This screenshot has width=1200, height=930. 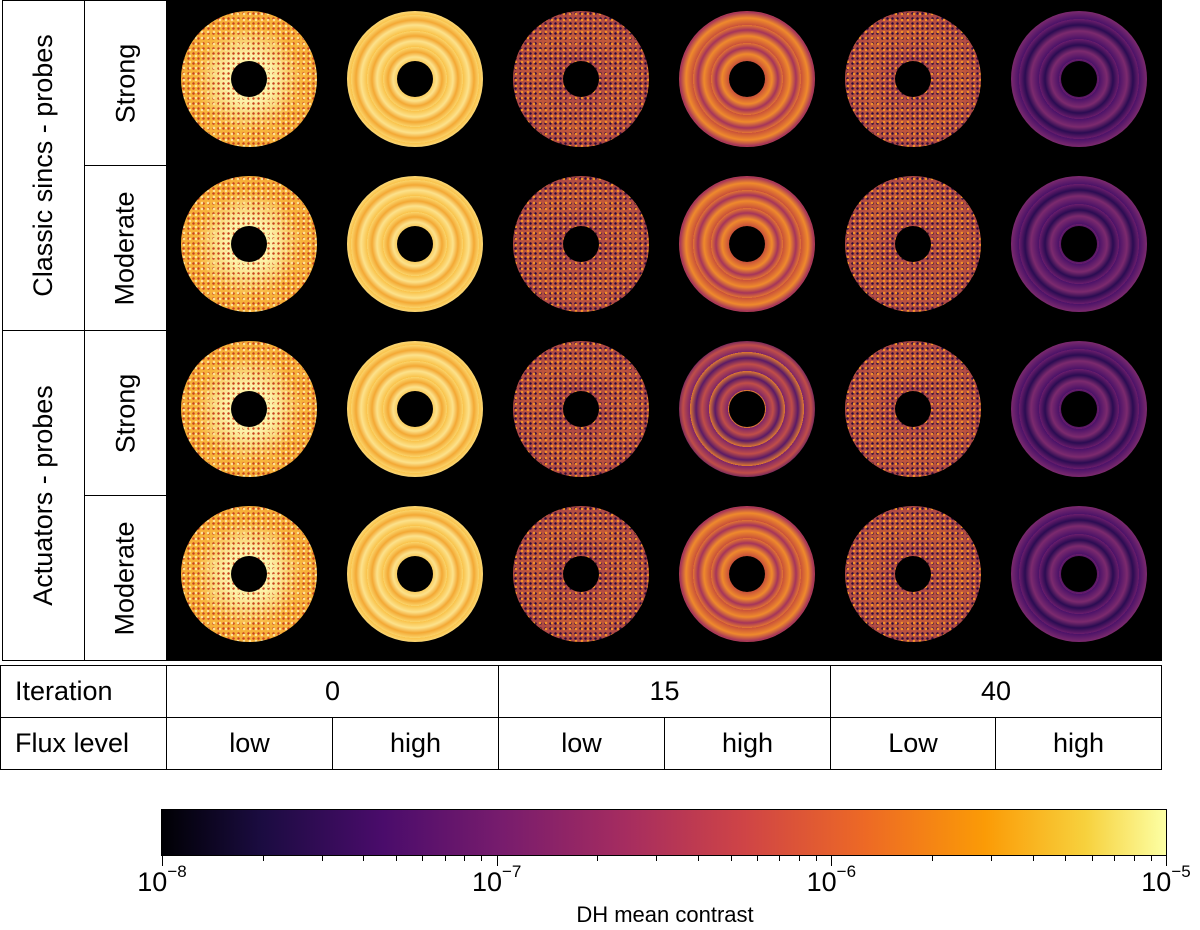 I want to click on row-group-classic-sincs: Classic sincs - probes, so click(x=43, y=165).